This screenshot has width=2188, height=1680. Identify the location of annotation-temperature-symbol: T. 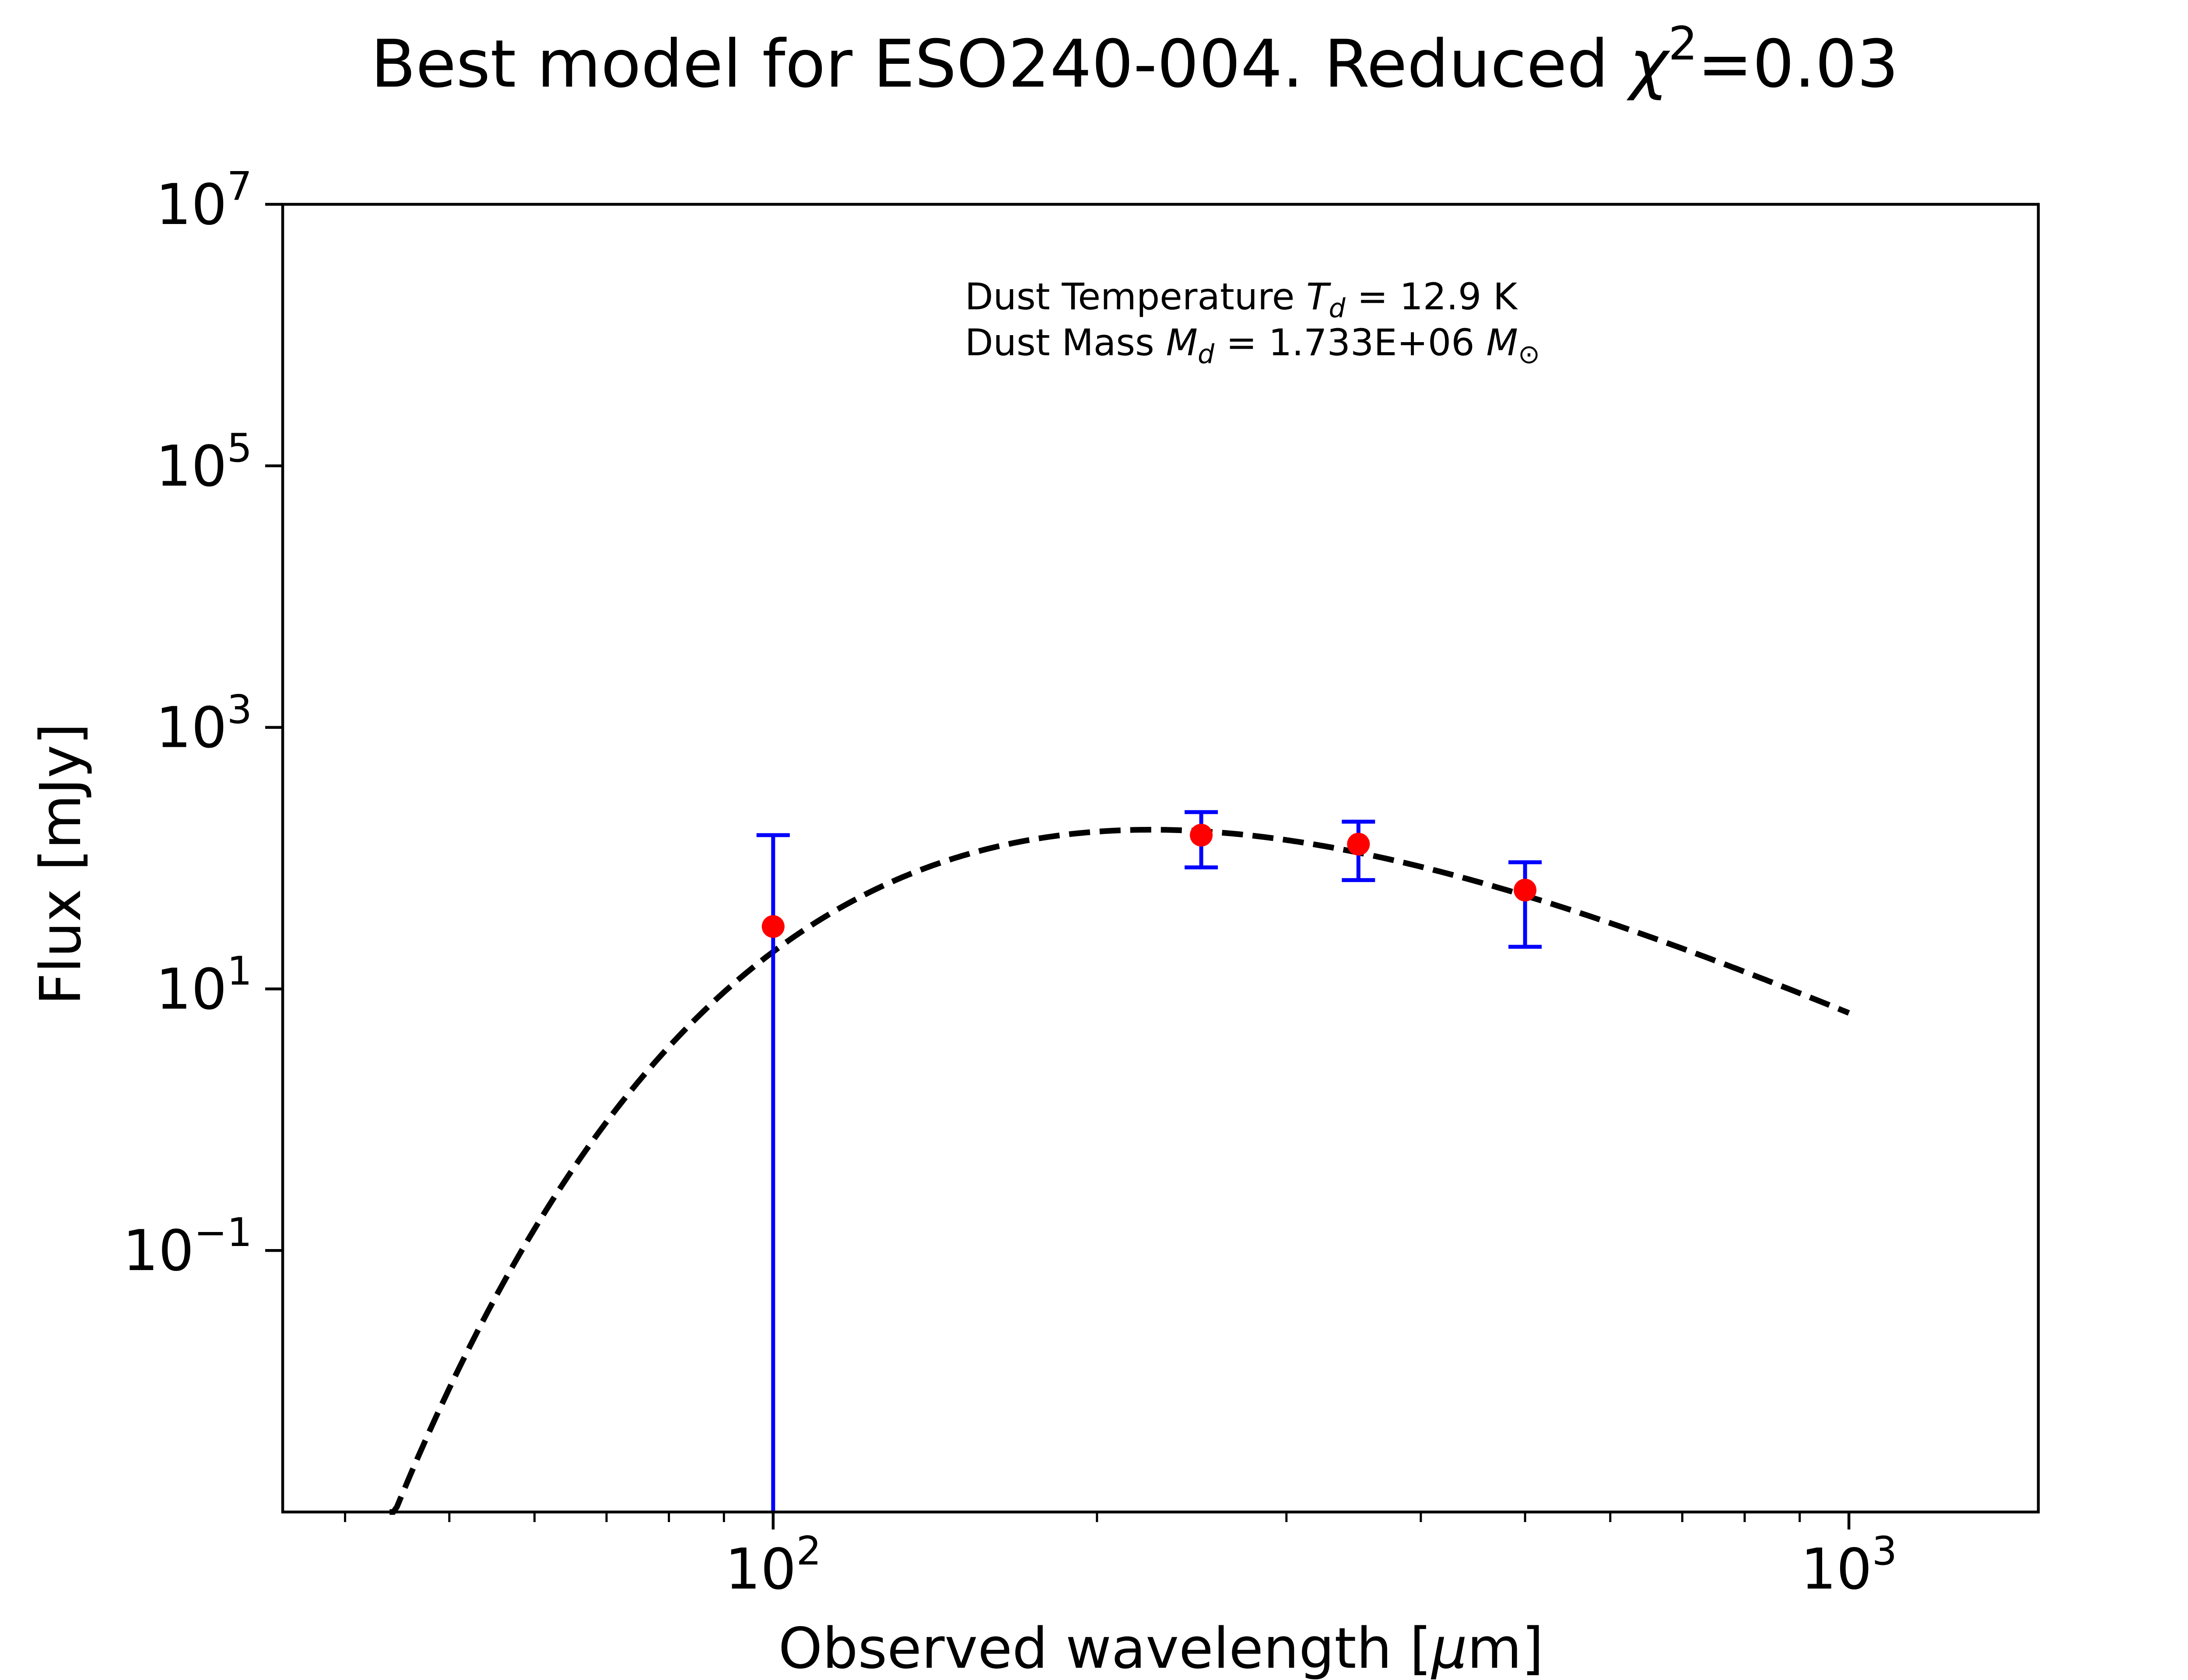
(1318, 296).